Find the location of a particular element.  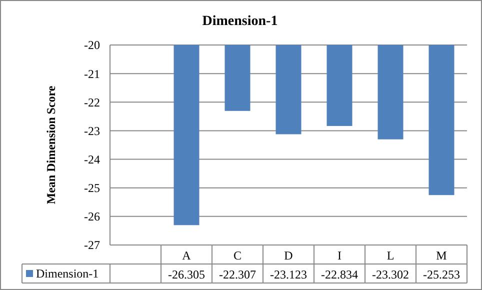

x-tick-label: L is located at coordinates (390, 255).